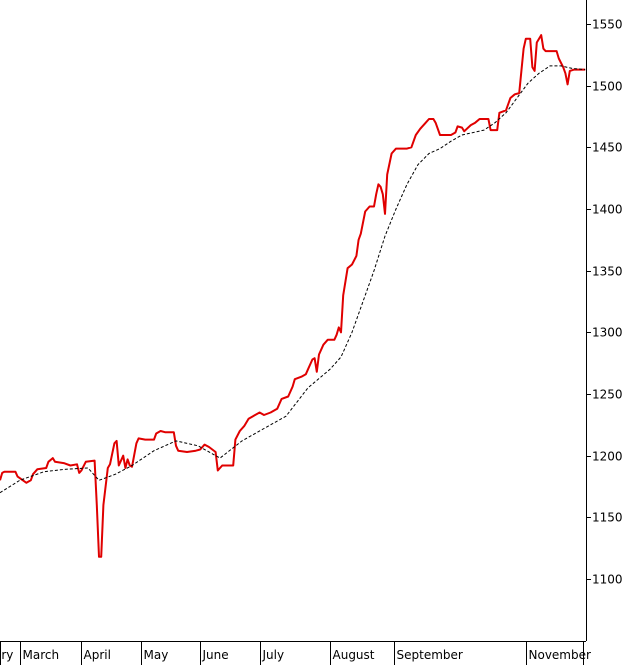 The height and width of the screenshot is (665, 640). What do you see at coordinates (607, 272) in the screenshot?
I see `y-tick-label: 1350` at bounding box center [607, 272].